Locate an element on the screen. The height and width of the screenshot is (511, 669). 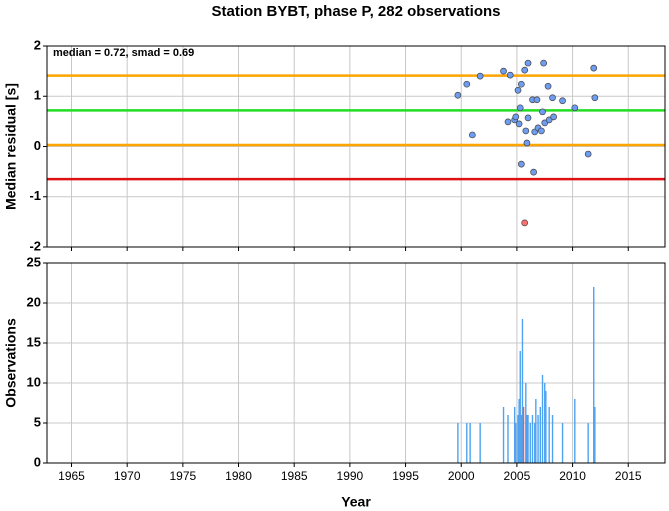
y-tick-label: -1 is located at coordinates (35, 195).